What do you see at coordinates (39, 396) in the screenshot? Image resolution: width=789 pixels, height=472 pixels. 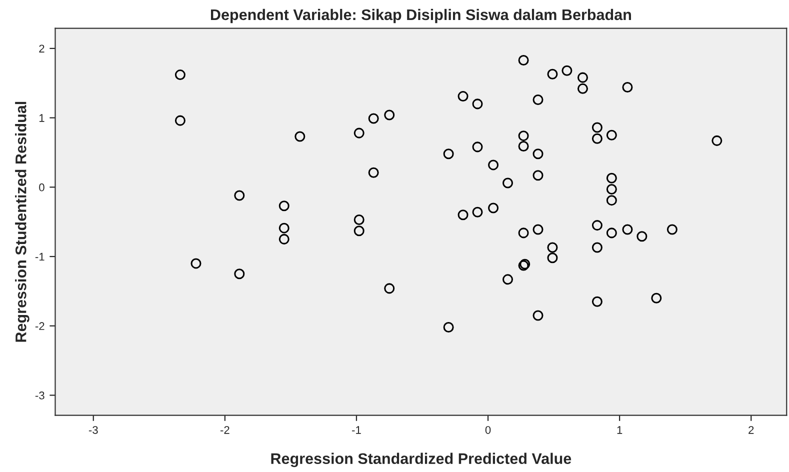 I see `y-tick-label: -3` at bounding box center [39, 396].